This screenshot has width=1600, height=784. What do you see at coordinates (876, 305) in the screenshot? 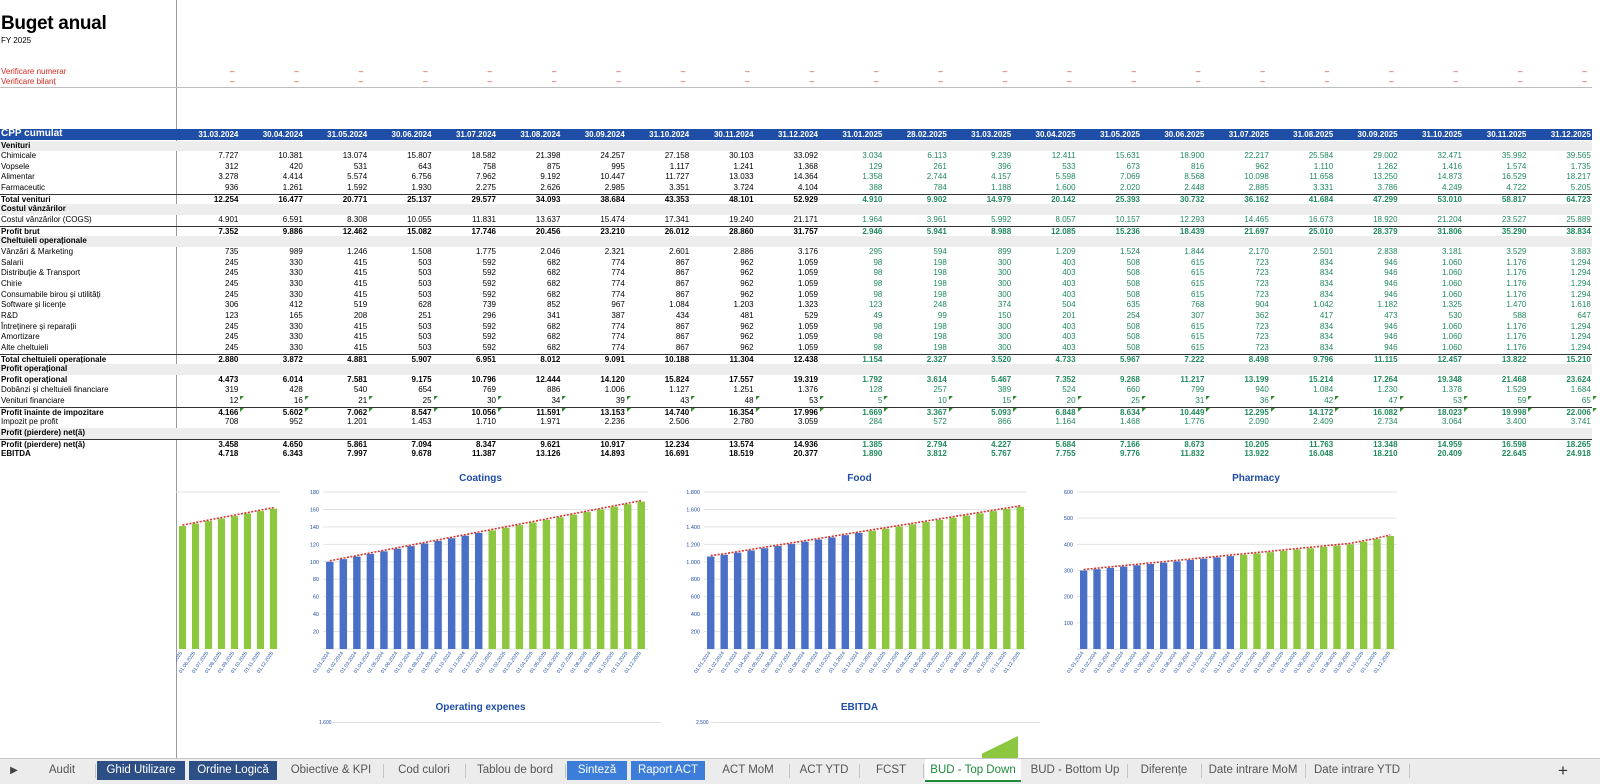
I see `table-cell: 123` at bounding box center [876, 305].